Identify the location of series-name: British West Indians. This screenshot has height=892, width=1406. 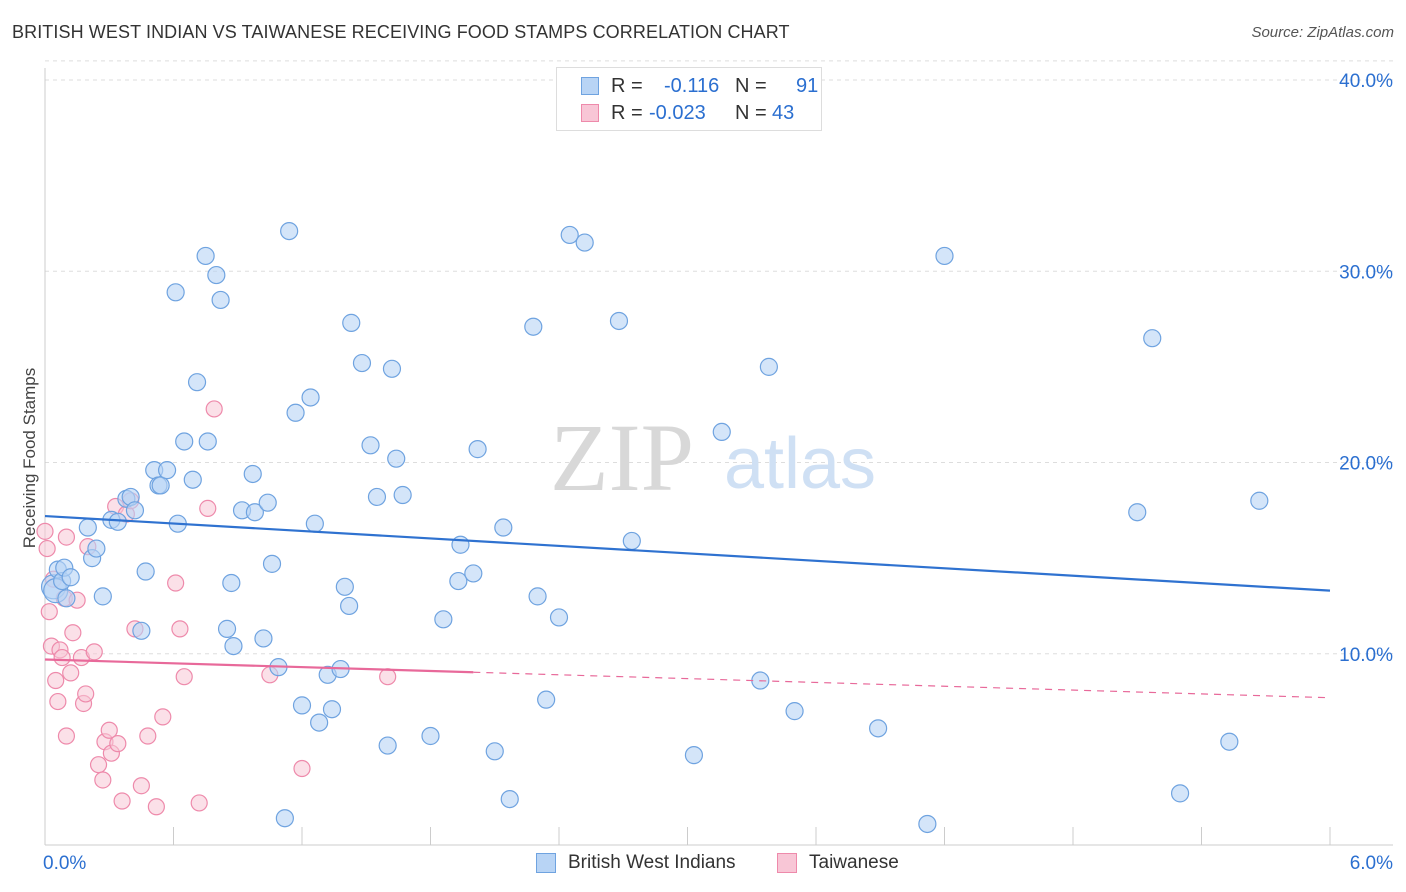
(652, 862).